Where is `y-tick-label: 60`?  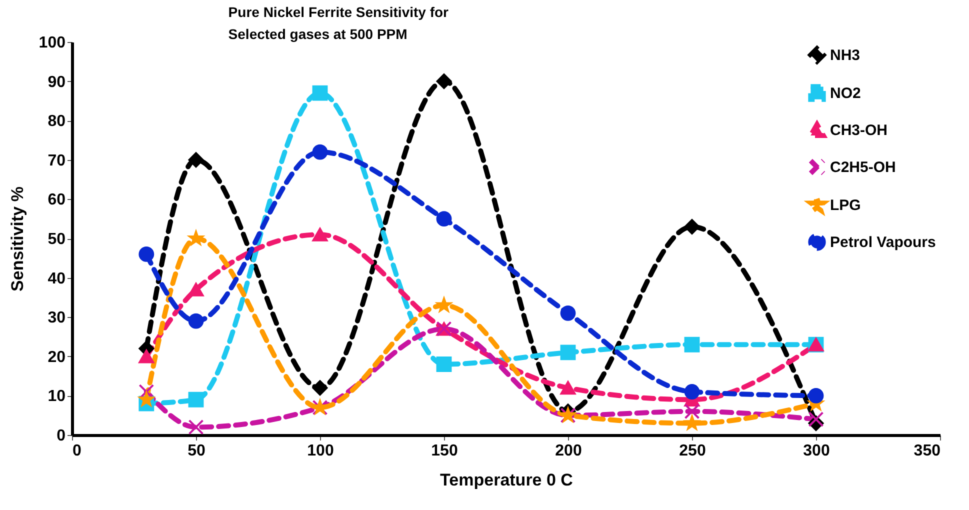 y-tick-label: 60 is located at coordinates (57, 200).